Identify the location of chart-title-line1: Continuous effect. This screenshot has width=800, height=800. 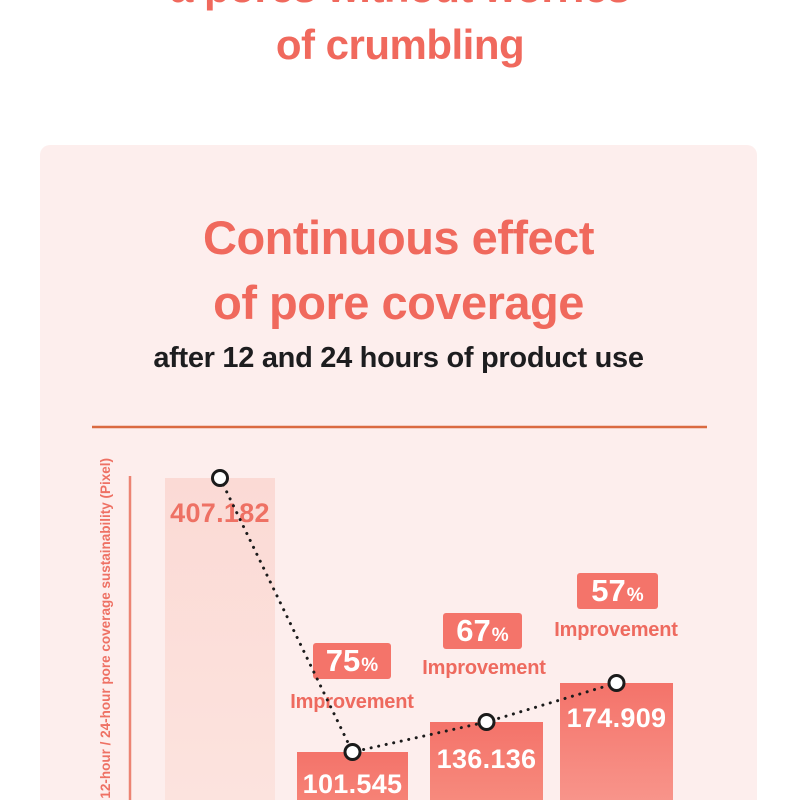
(398, 237).